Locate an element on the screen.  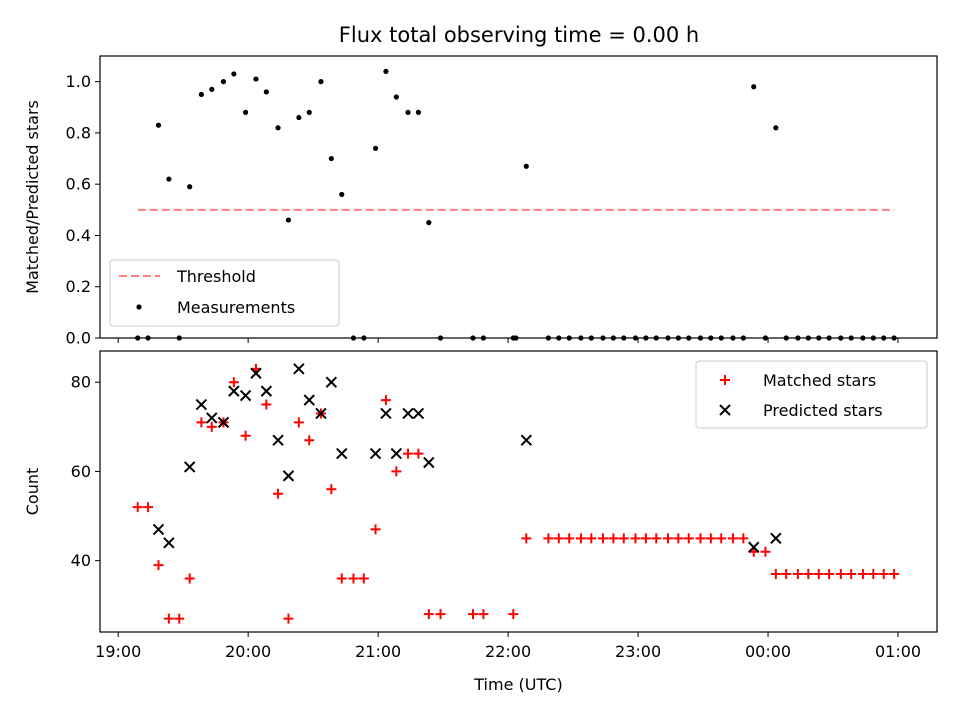
legend-measurement-label: Measurements is located at coordinates (236, 307).